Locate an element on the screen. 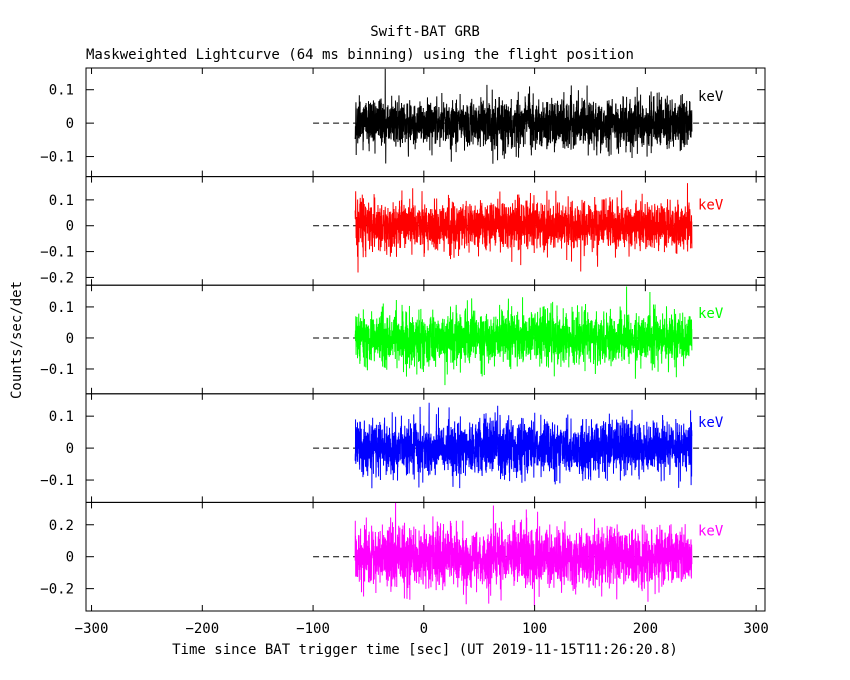  ytick-label-green-band: 0.1 is located at coordinates (61, 308).